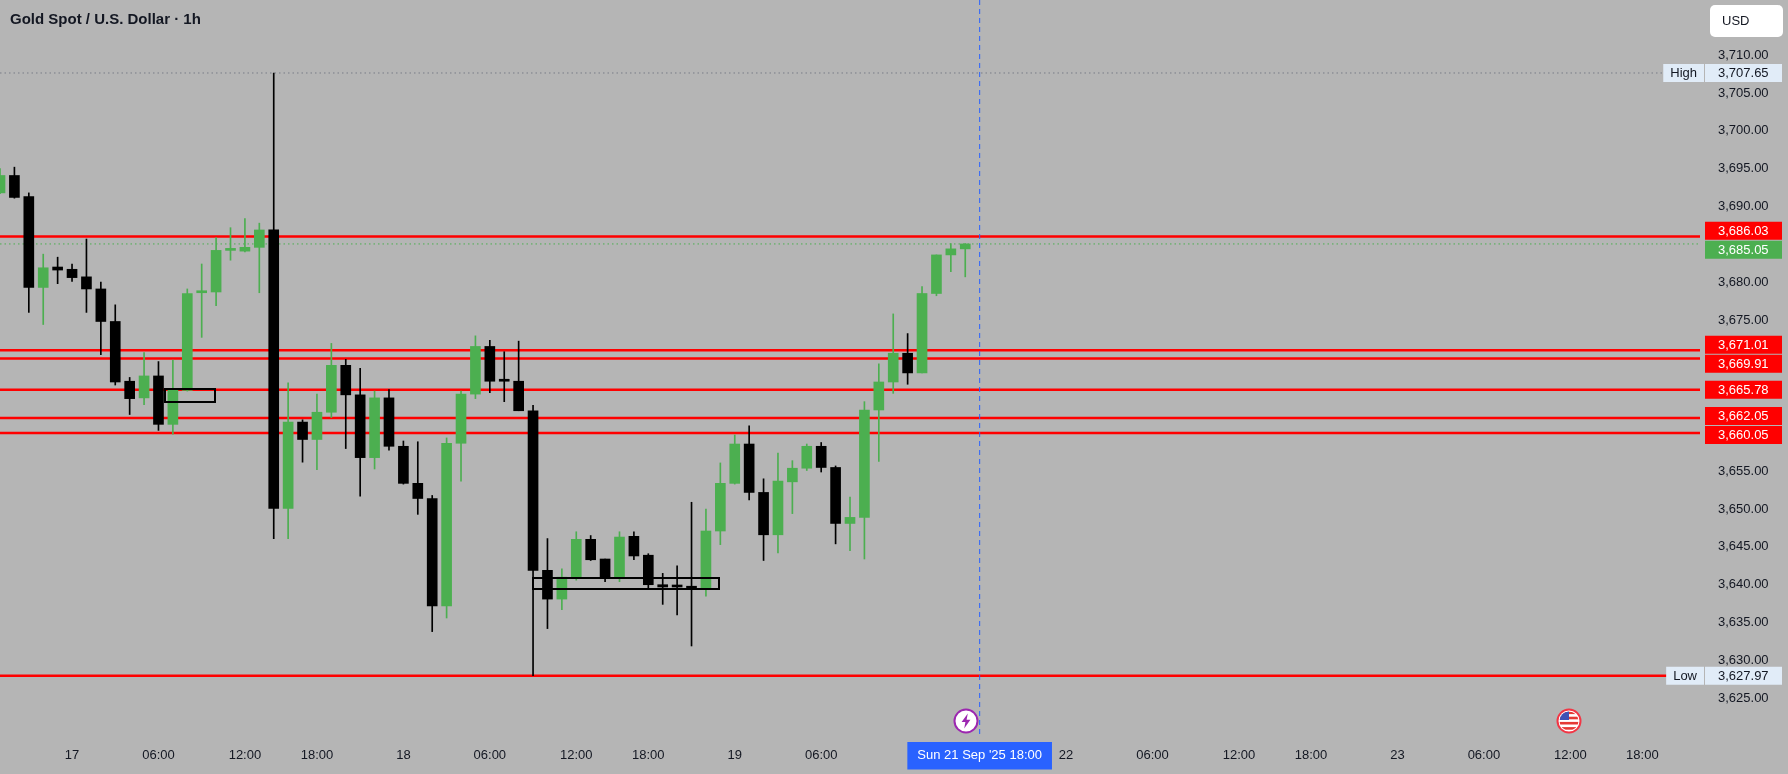 Image resolution: width=1788 pixels, height=774 pixels. I want to click on x-tick-label: 18, so click(403, 755).